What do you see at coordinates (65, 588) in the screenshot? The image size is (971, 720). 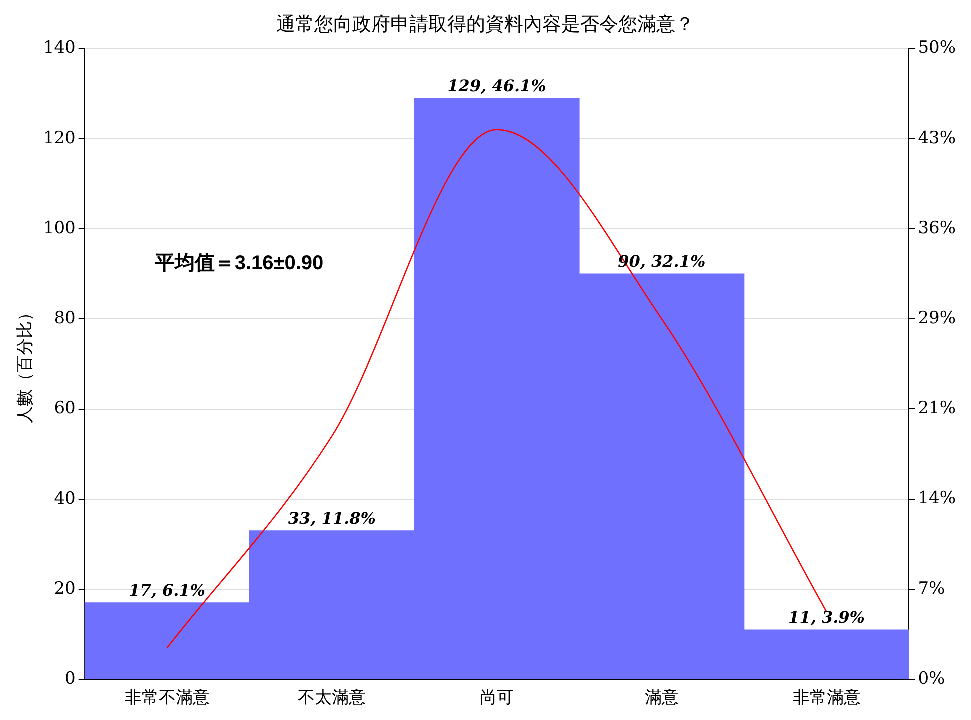 I see `y-tick-label: 20` at bounding box center [65, 588].